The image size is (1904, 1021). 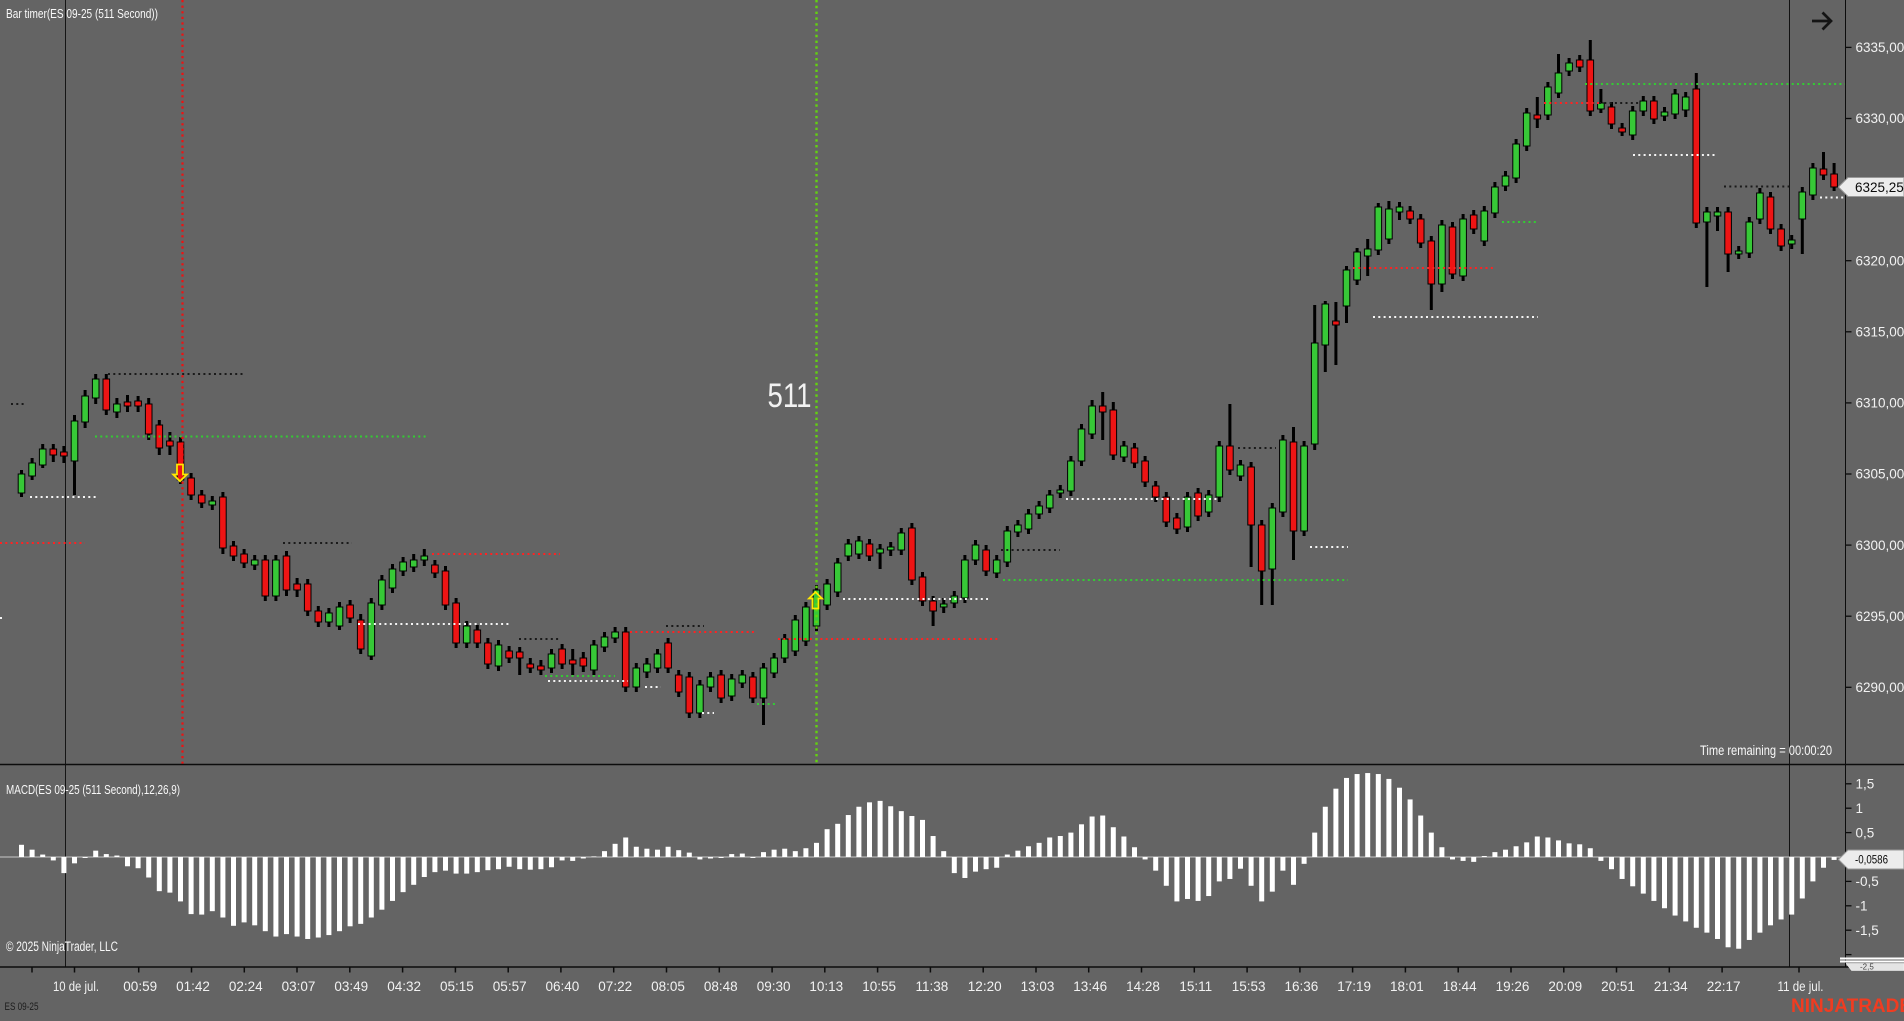 I want to click on svg-text: 06:40, so click(x=563, y=986).